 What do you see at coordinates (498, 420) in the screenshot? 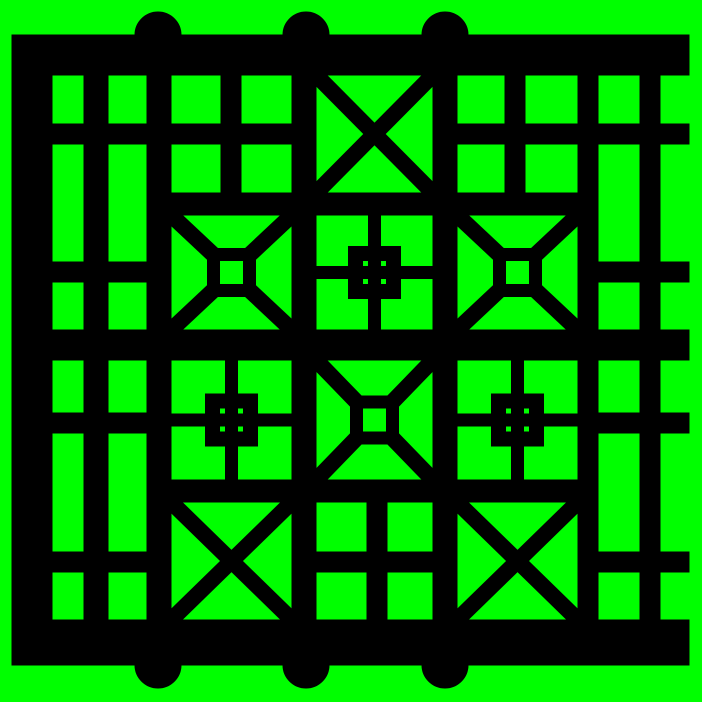
I see `knot-right-box-left` at bounding box center [498, 420].